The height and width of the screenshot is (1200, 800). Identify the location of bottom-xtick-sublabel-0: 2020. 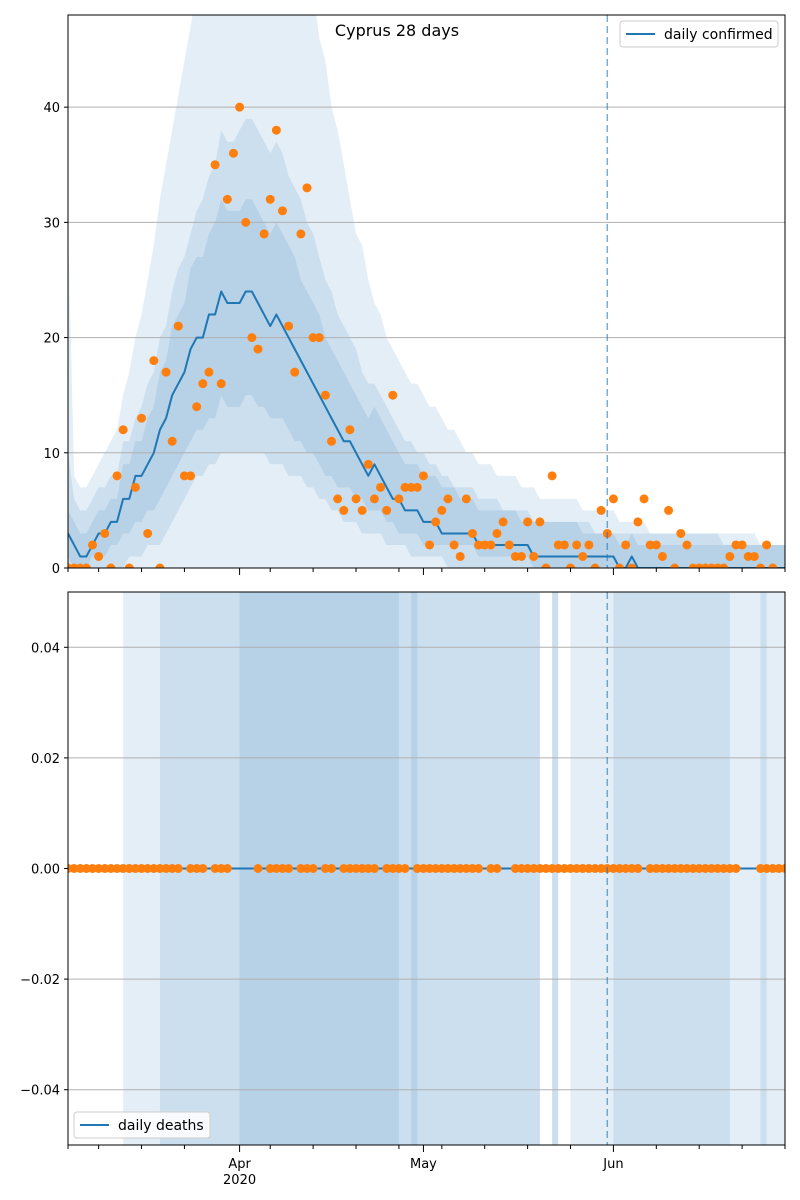
(239, 1180).